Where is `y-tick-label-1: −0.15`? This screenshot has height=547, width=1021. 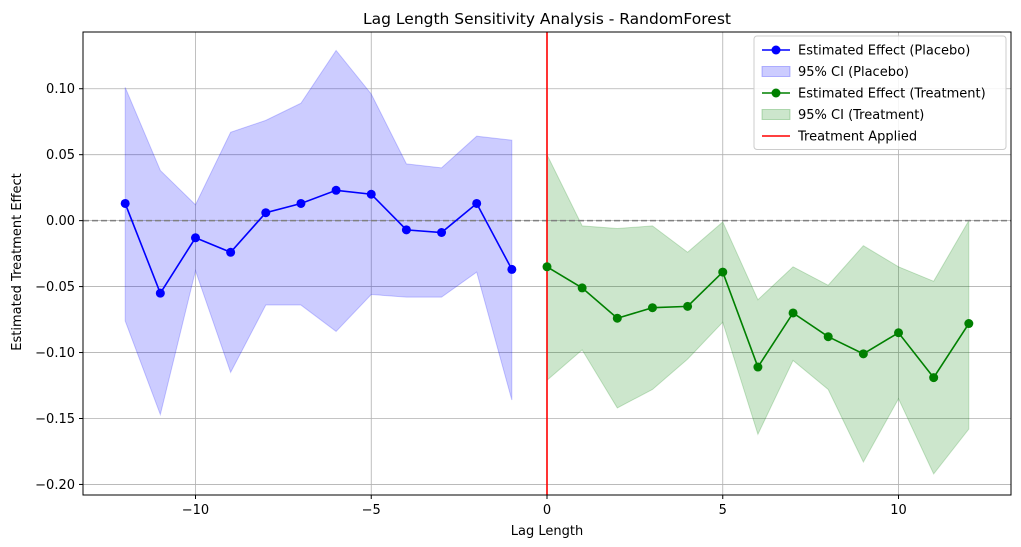
y-tick-label-1: −0.15 is located at coordinates (55, 419).